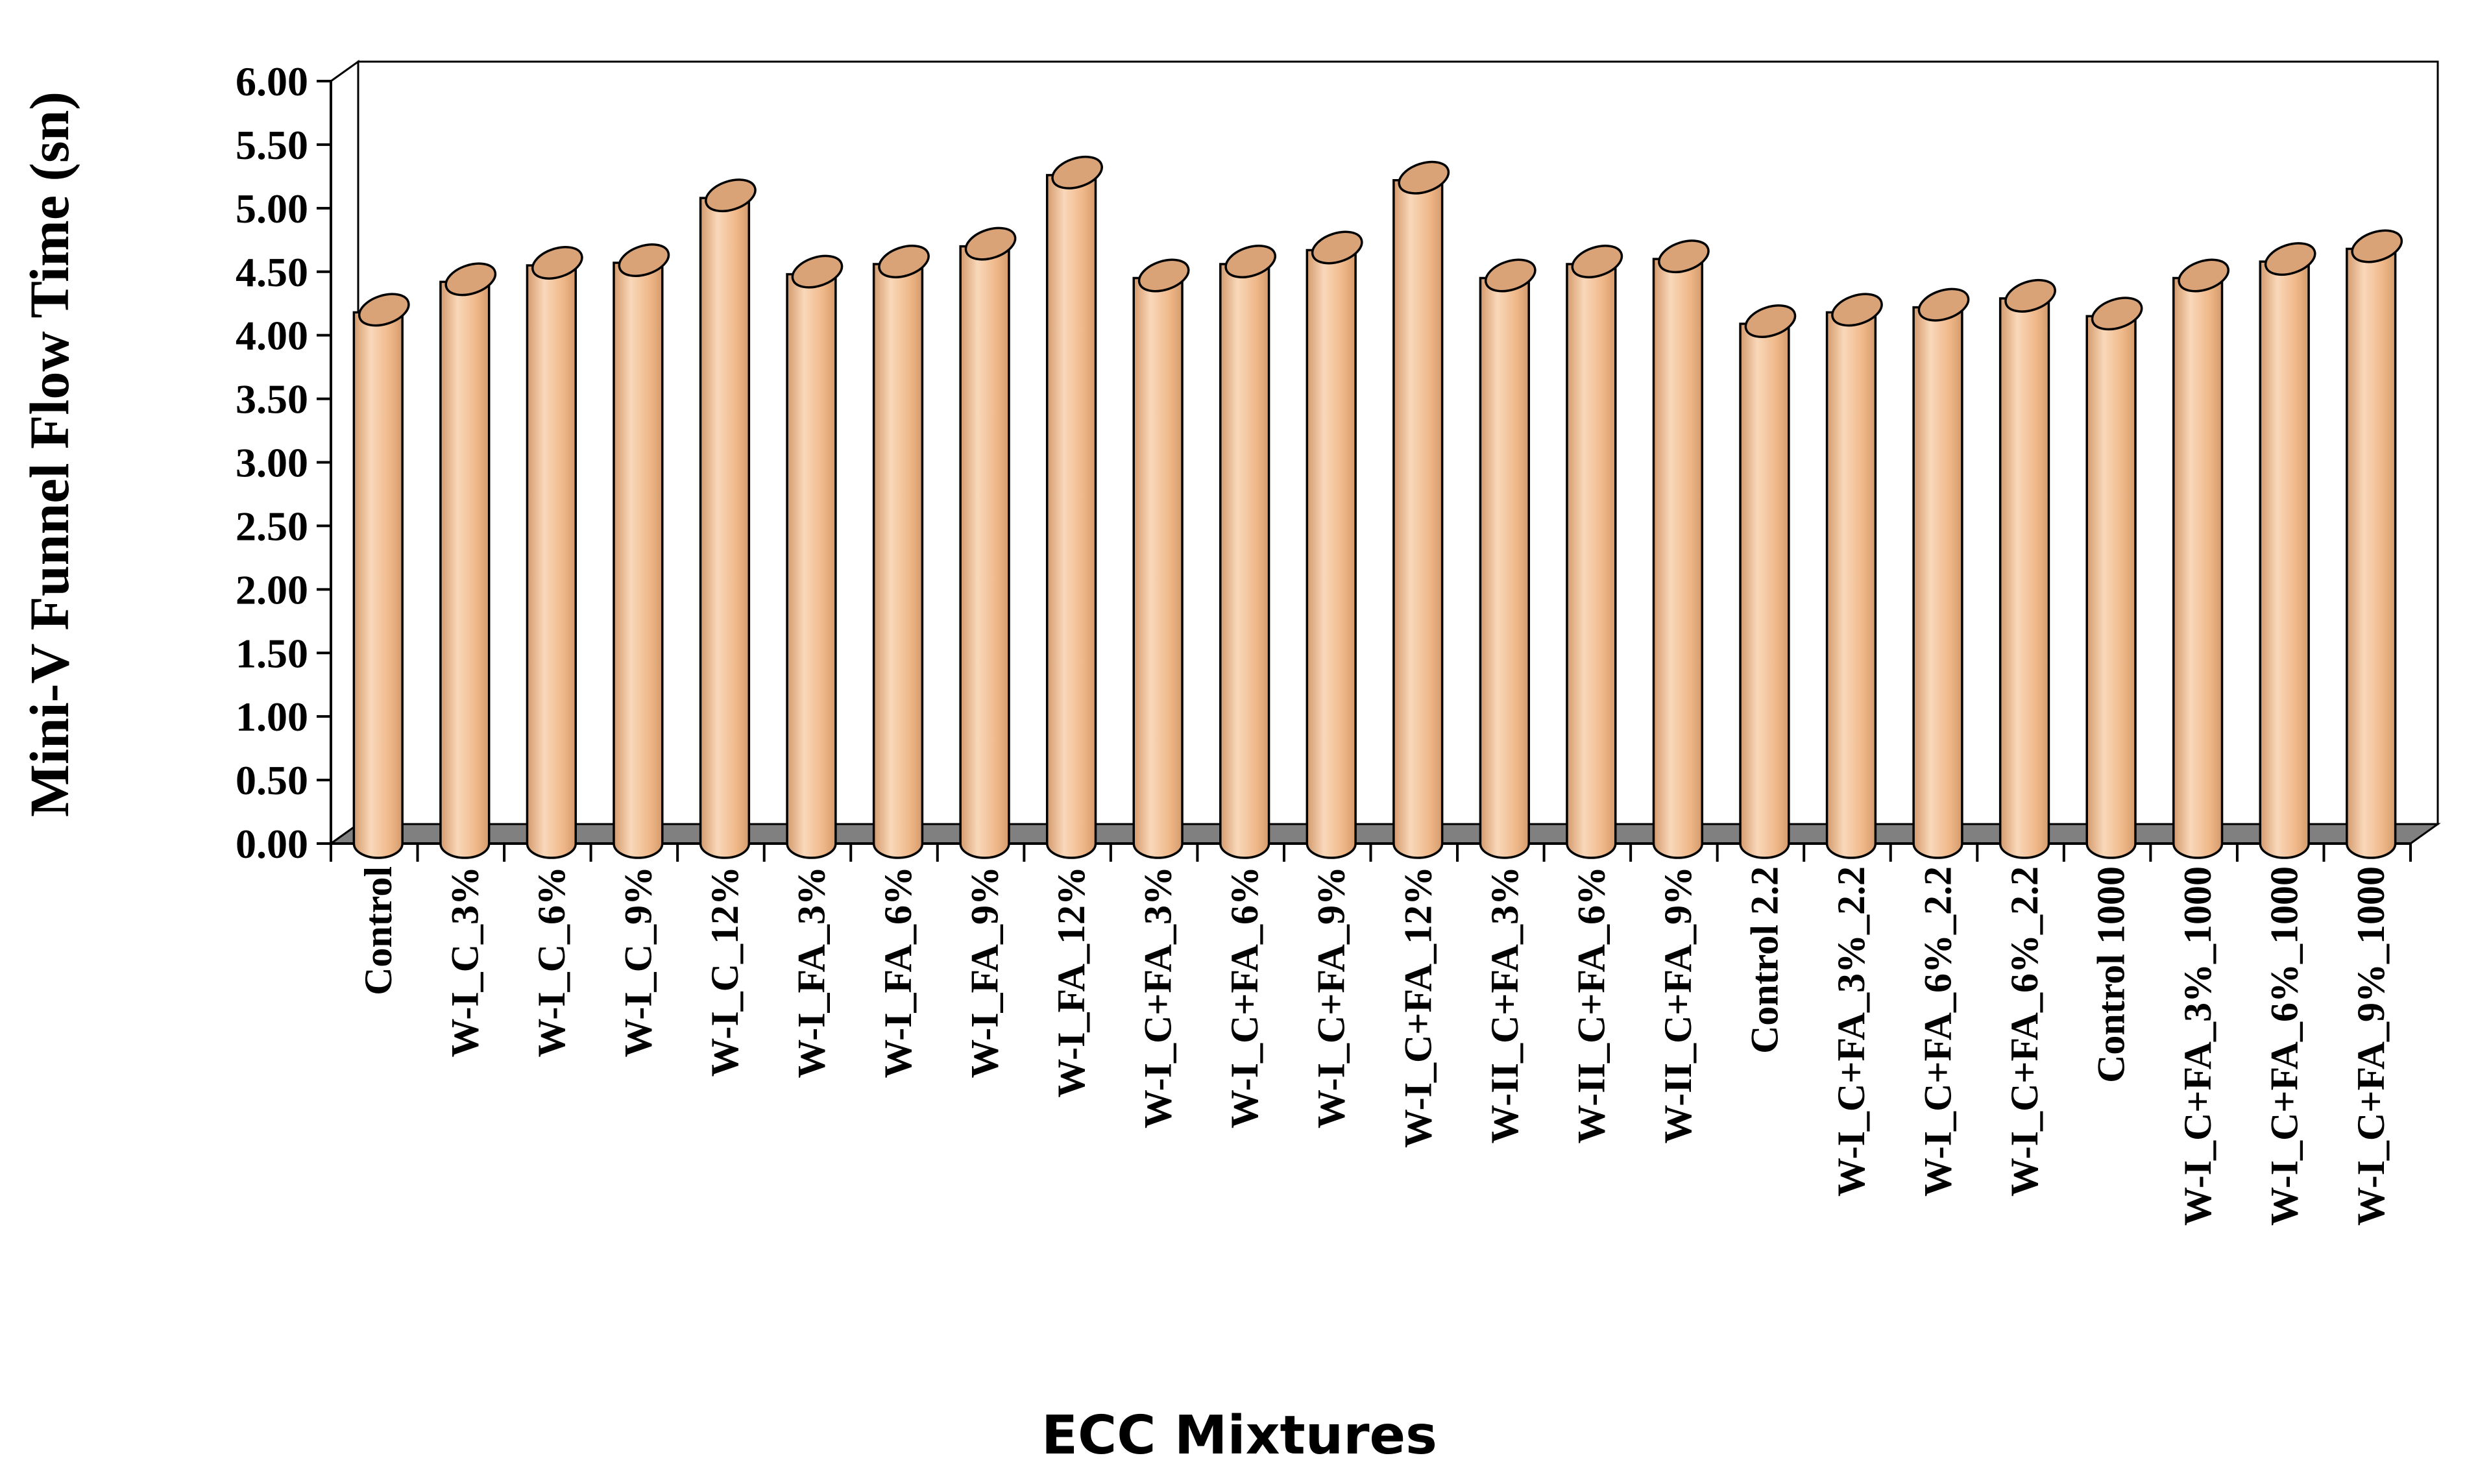  Describe the element at coordinates (1764, 960) in the screenshot. I see `x-category-label: Control 2.2` at that location.